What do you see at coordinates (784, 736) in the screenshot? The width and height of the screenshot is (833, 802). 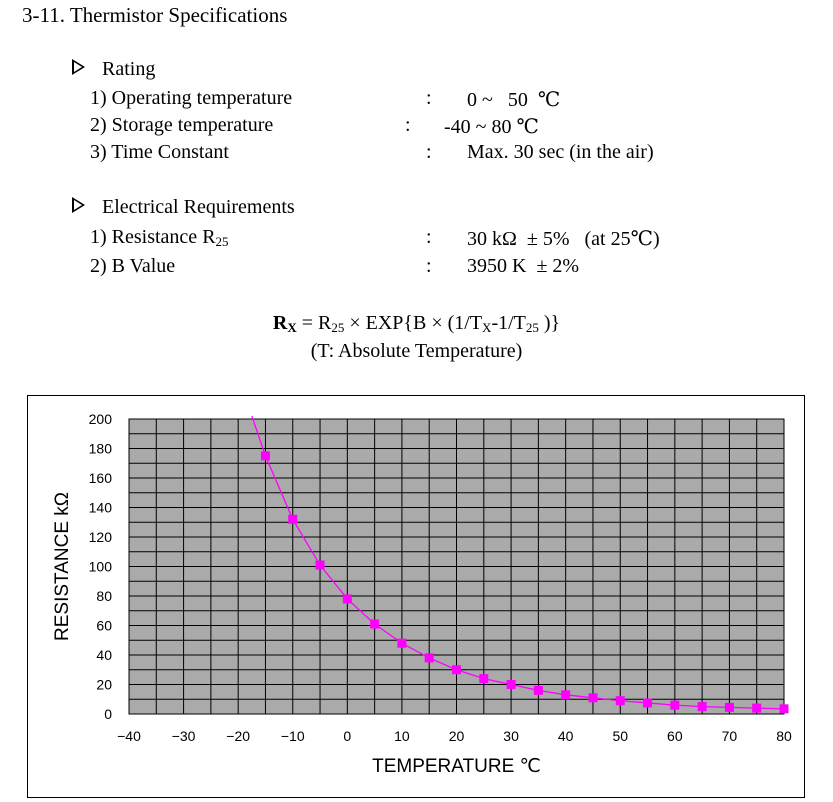 I see `x-tick-label: 80` at bounding box center [784, 736].